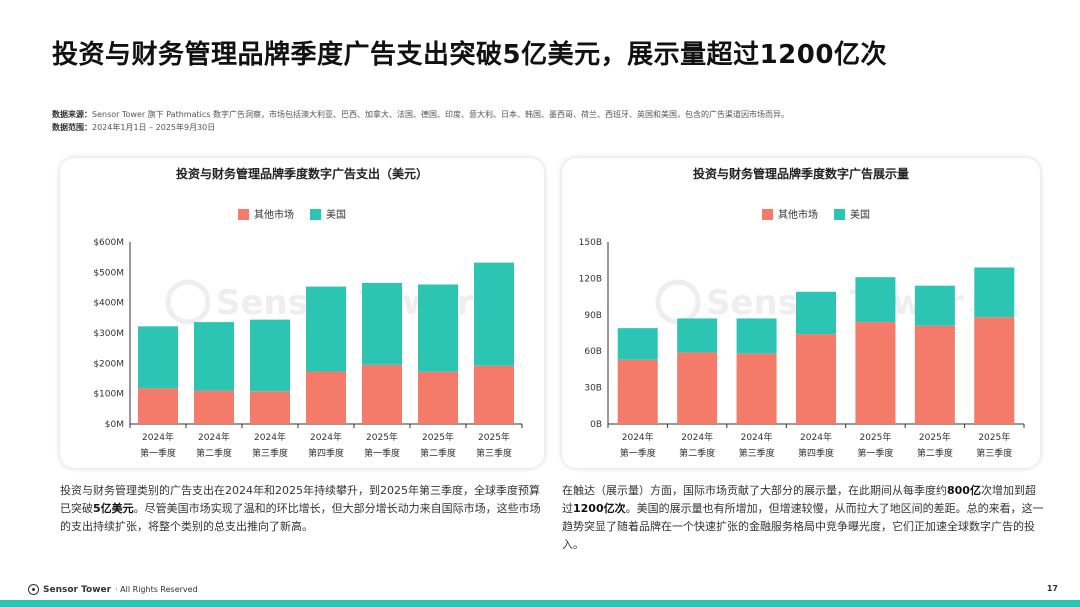 Image resolution: width=1080 pixels, height=607 pixels. I want to click on imp-text-2: 次增加到超过, so click(799, 499).